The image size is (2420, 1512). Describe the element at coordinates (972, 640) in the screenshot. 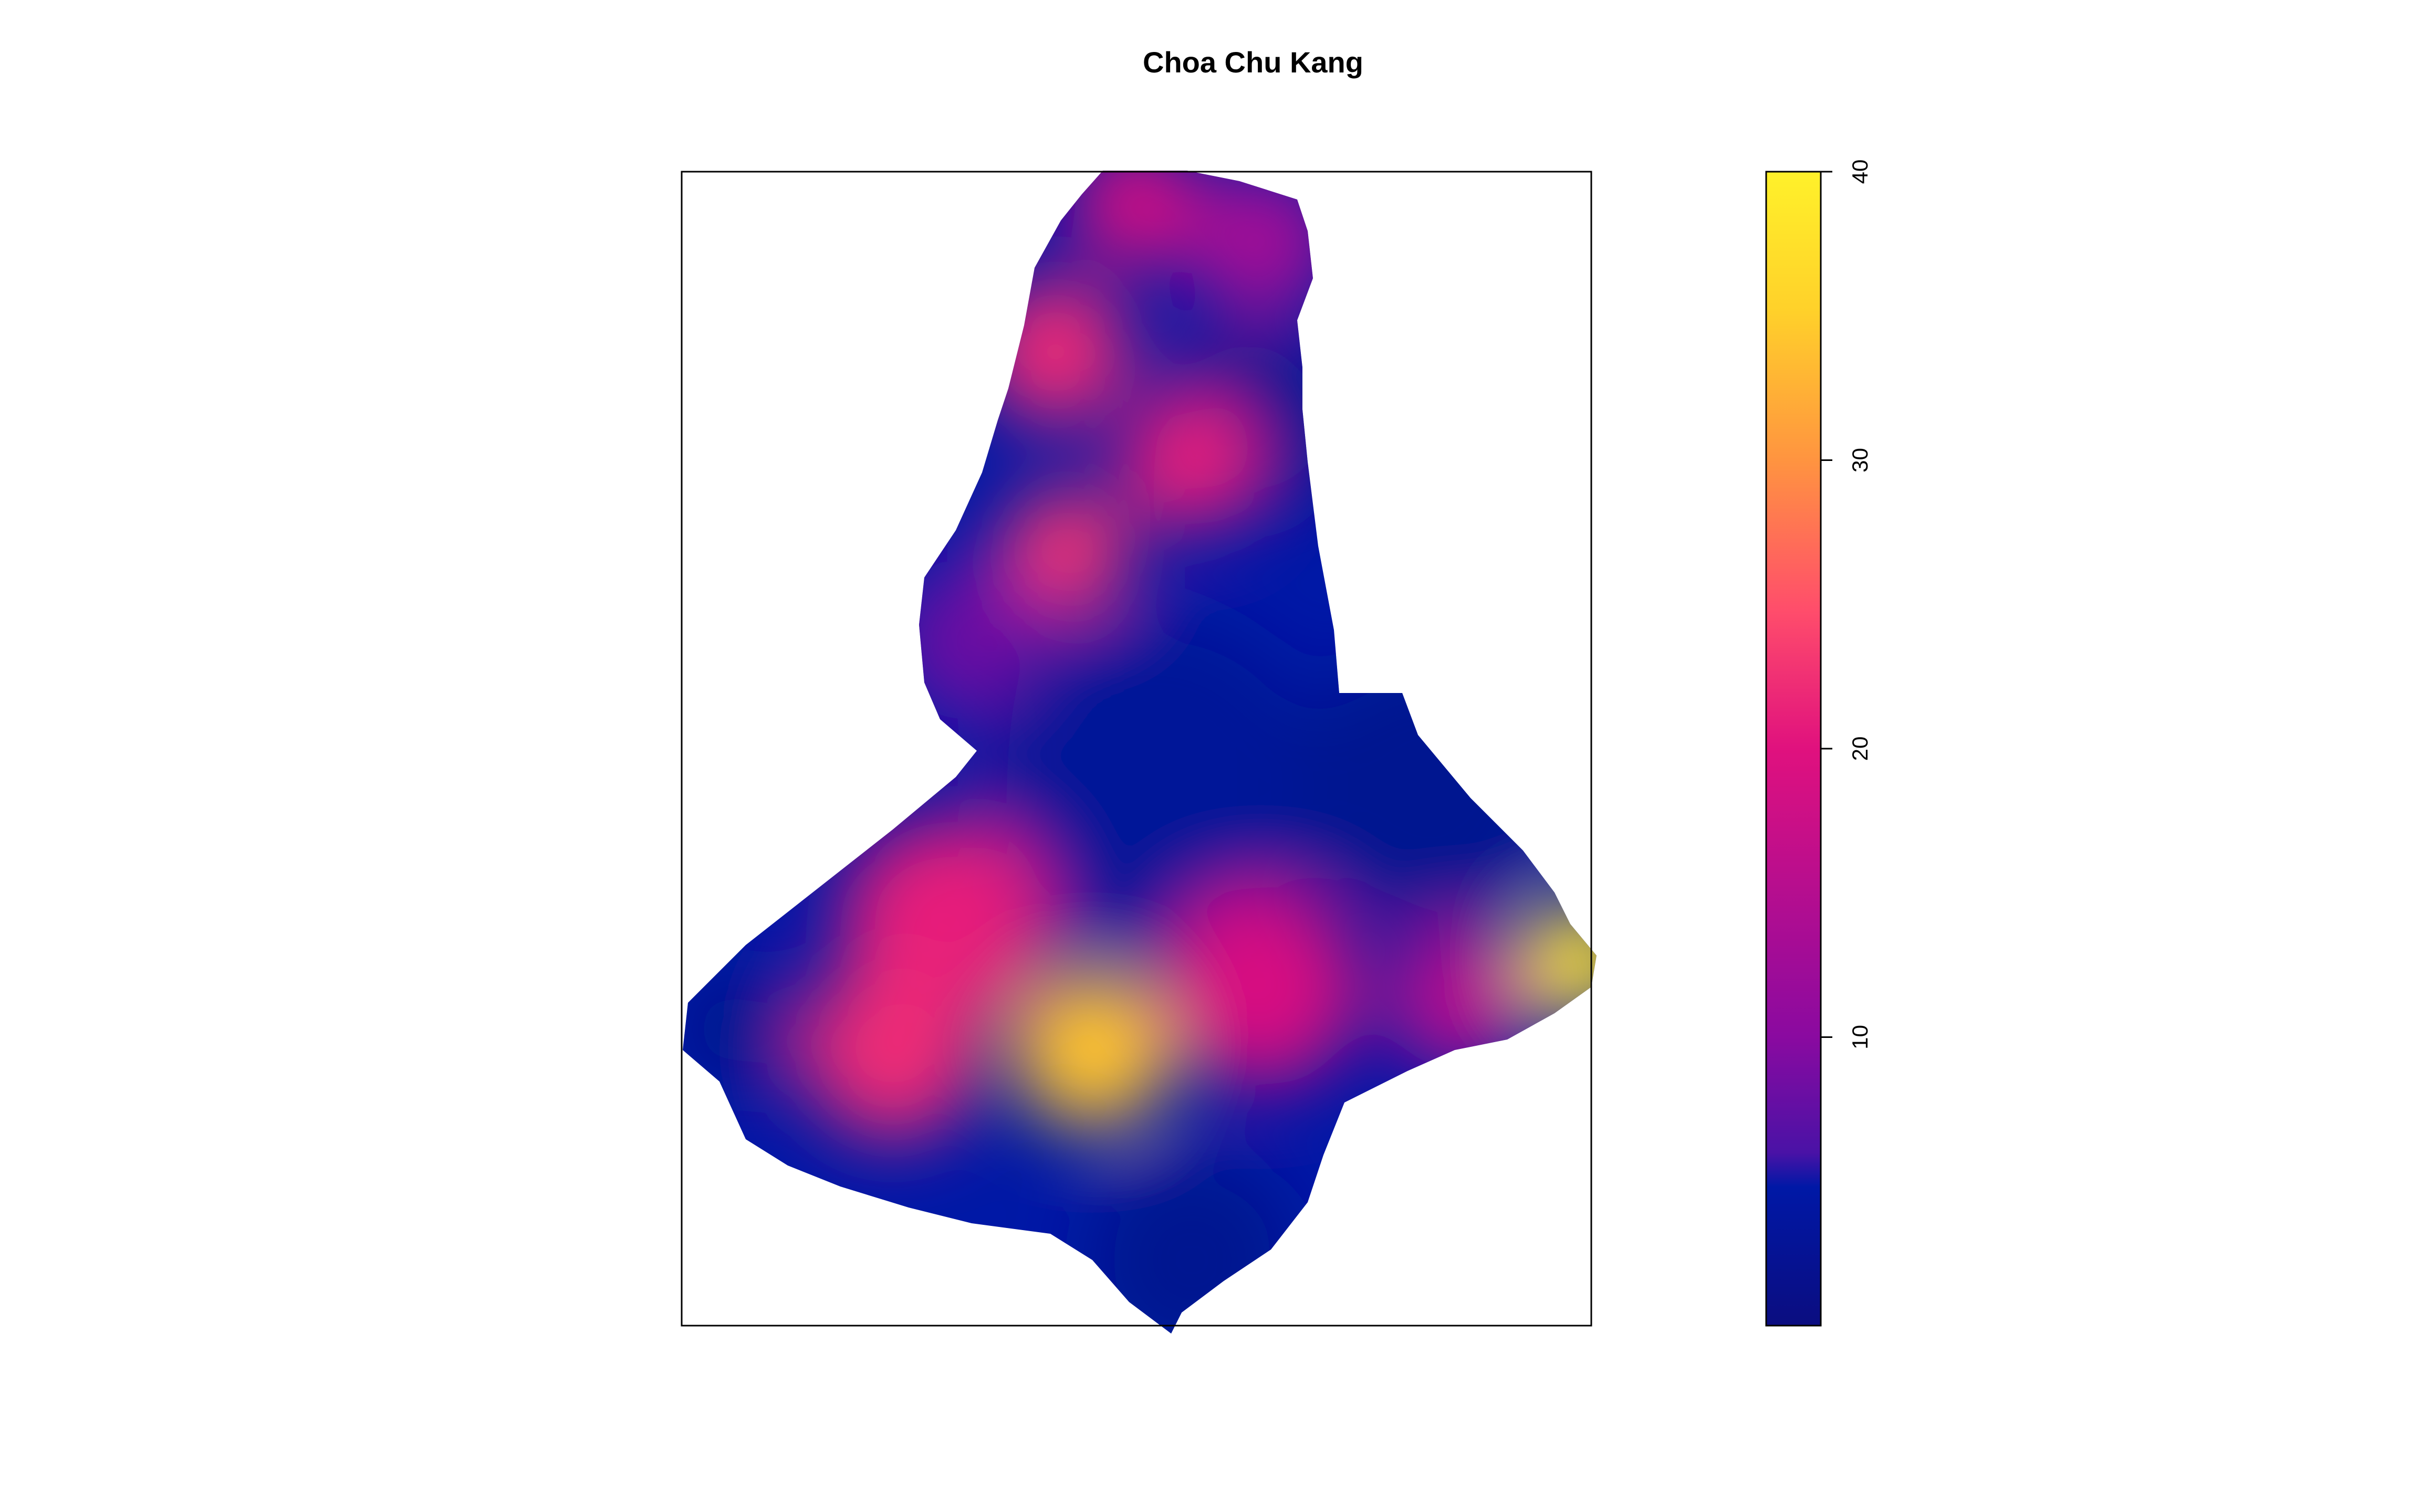

I see `heat-hotspot-west-lobe` at that location.